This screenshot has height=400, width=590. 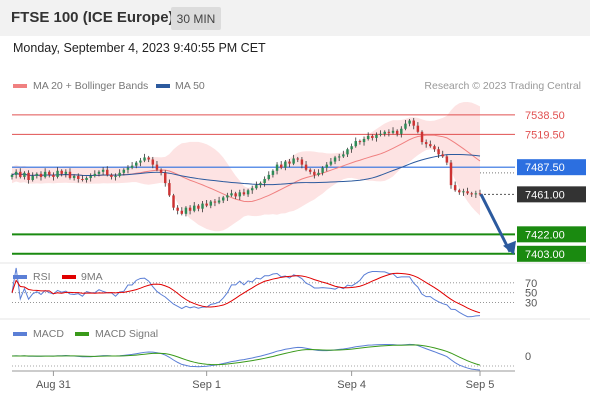 I want to click on rsi-ma-swatch, so click(x=69, y=277).